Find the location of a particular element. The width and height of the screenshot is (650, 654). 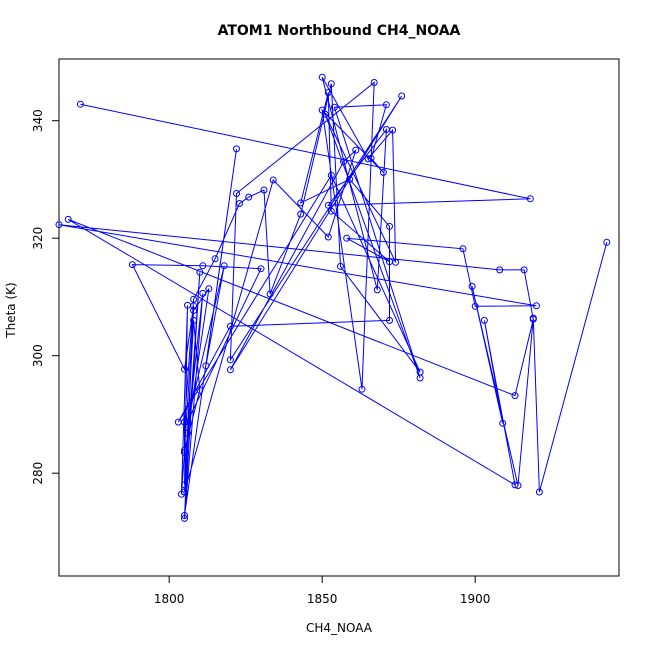

y-axis-label: Theta (K) is located at coordinates (11, 310).